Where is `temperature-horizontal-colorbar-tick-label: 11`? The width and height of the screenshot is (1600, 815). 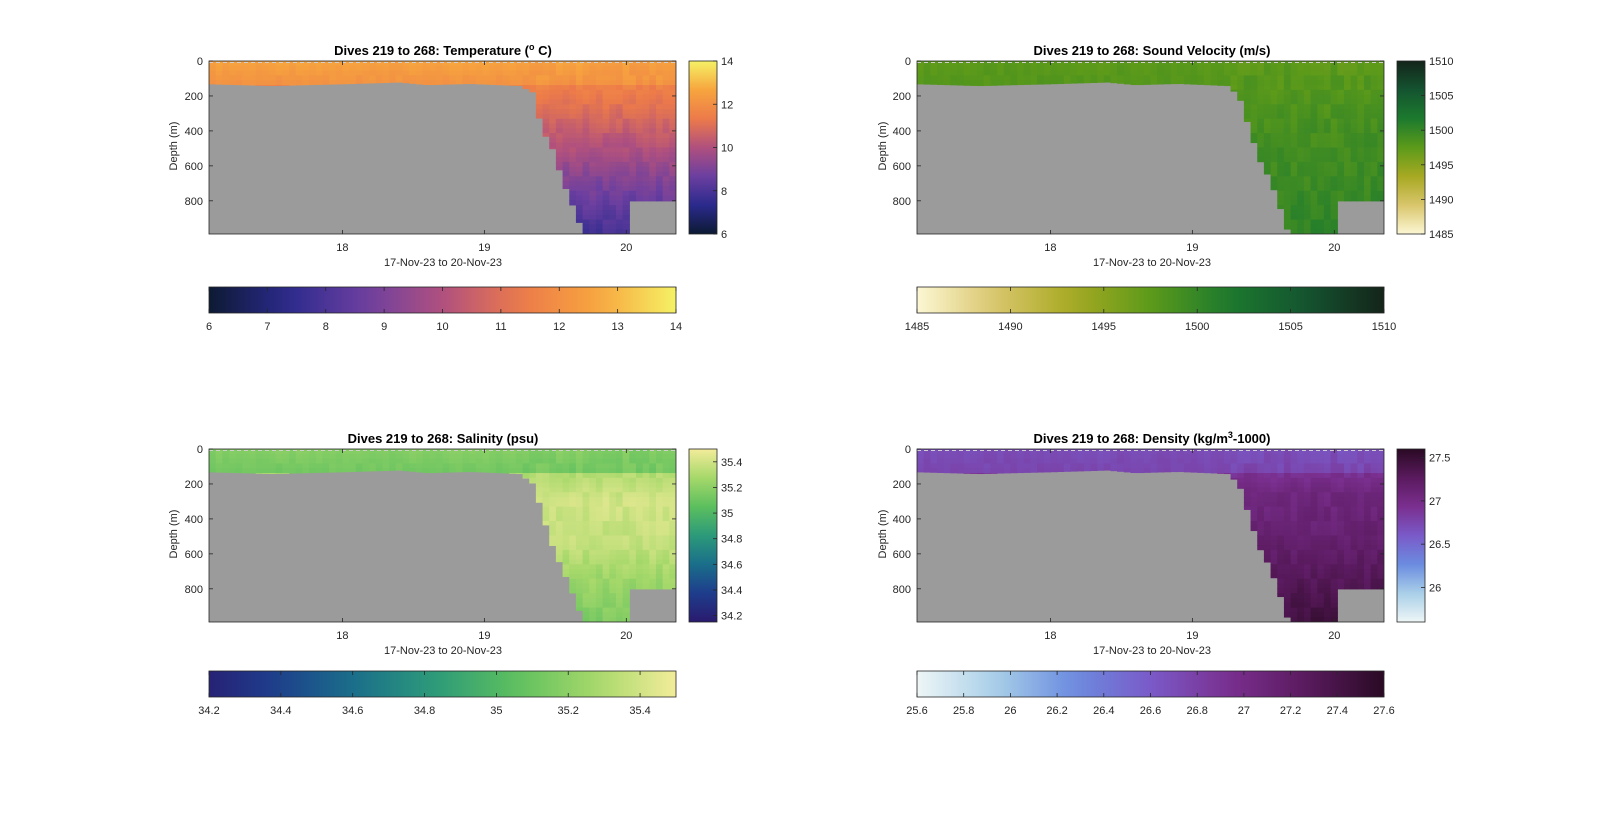
temperature-horizontal-colorbar-tick-label: 11 is located at coordinates (500, 327).